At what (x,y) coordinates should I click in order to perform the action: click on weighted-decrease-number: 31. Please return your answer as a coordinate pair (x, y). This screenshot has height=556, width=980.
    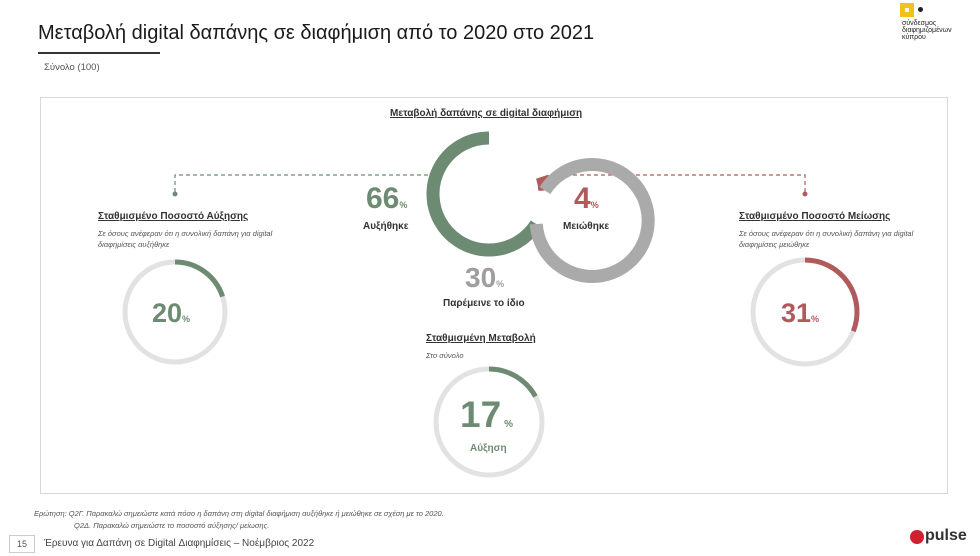
    Looking at the image, I should click on (796, 313).